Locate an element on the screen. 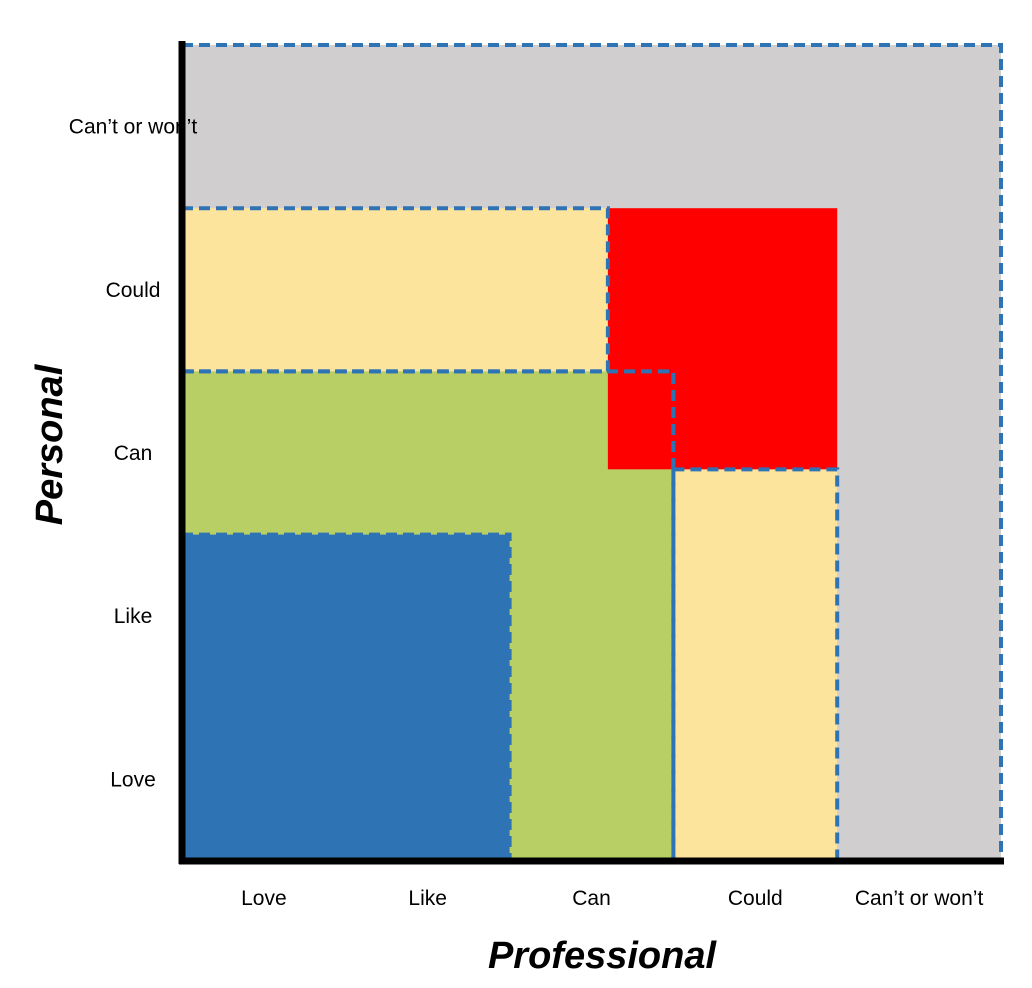 The width and height of the screenshot is (1032, 988). x-tick-labels: Love Like Can Could Can’t or won’t is located at coordinates (612, 898).